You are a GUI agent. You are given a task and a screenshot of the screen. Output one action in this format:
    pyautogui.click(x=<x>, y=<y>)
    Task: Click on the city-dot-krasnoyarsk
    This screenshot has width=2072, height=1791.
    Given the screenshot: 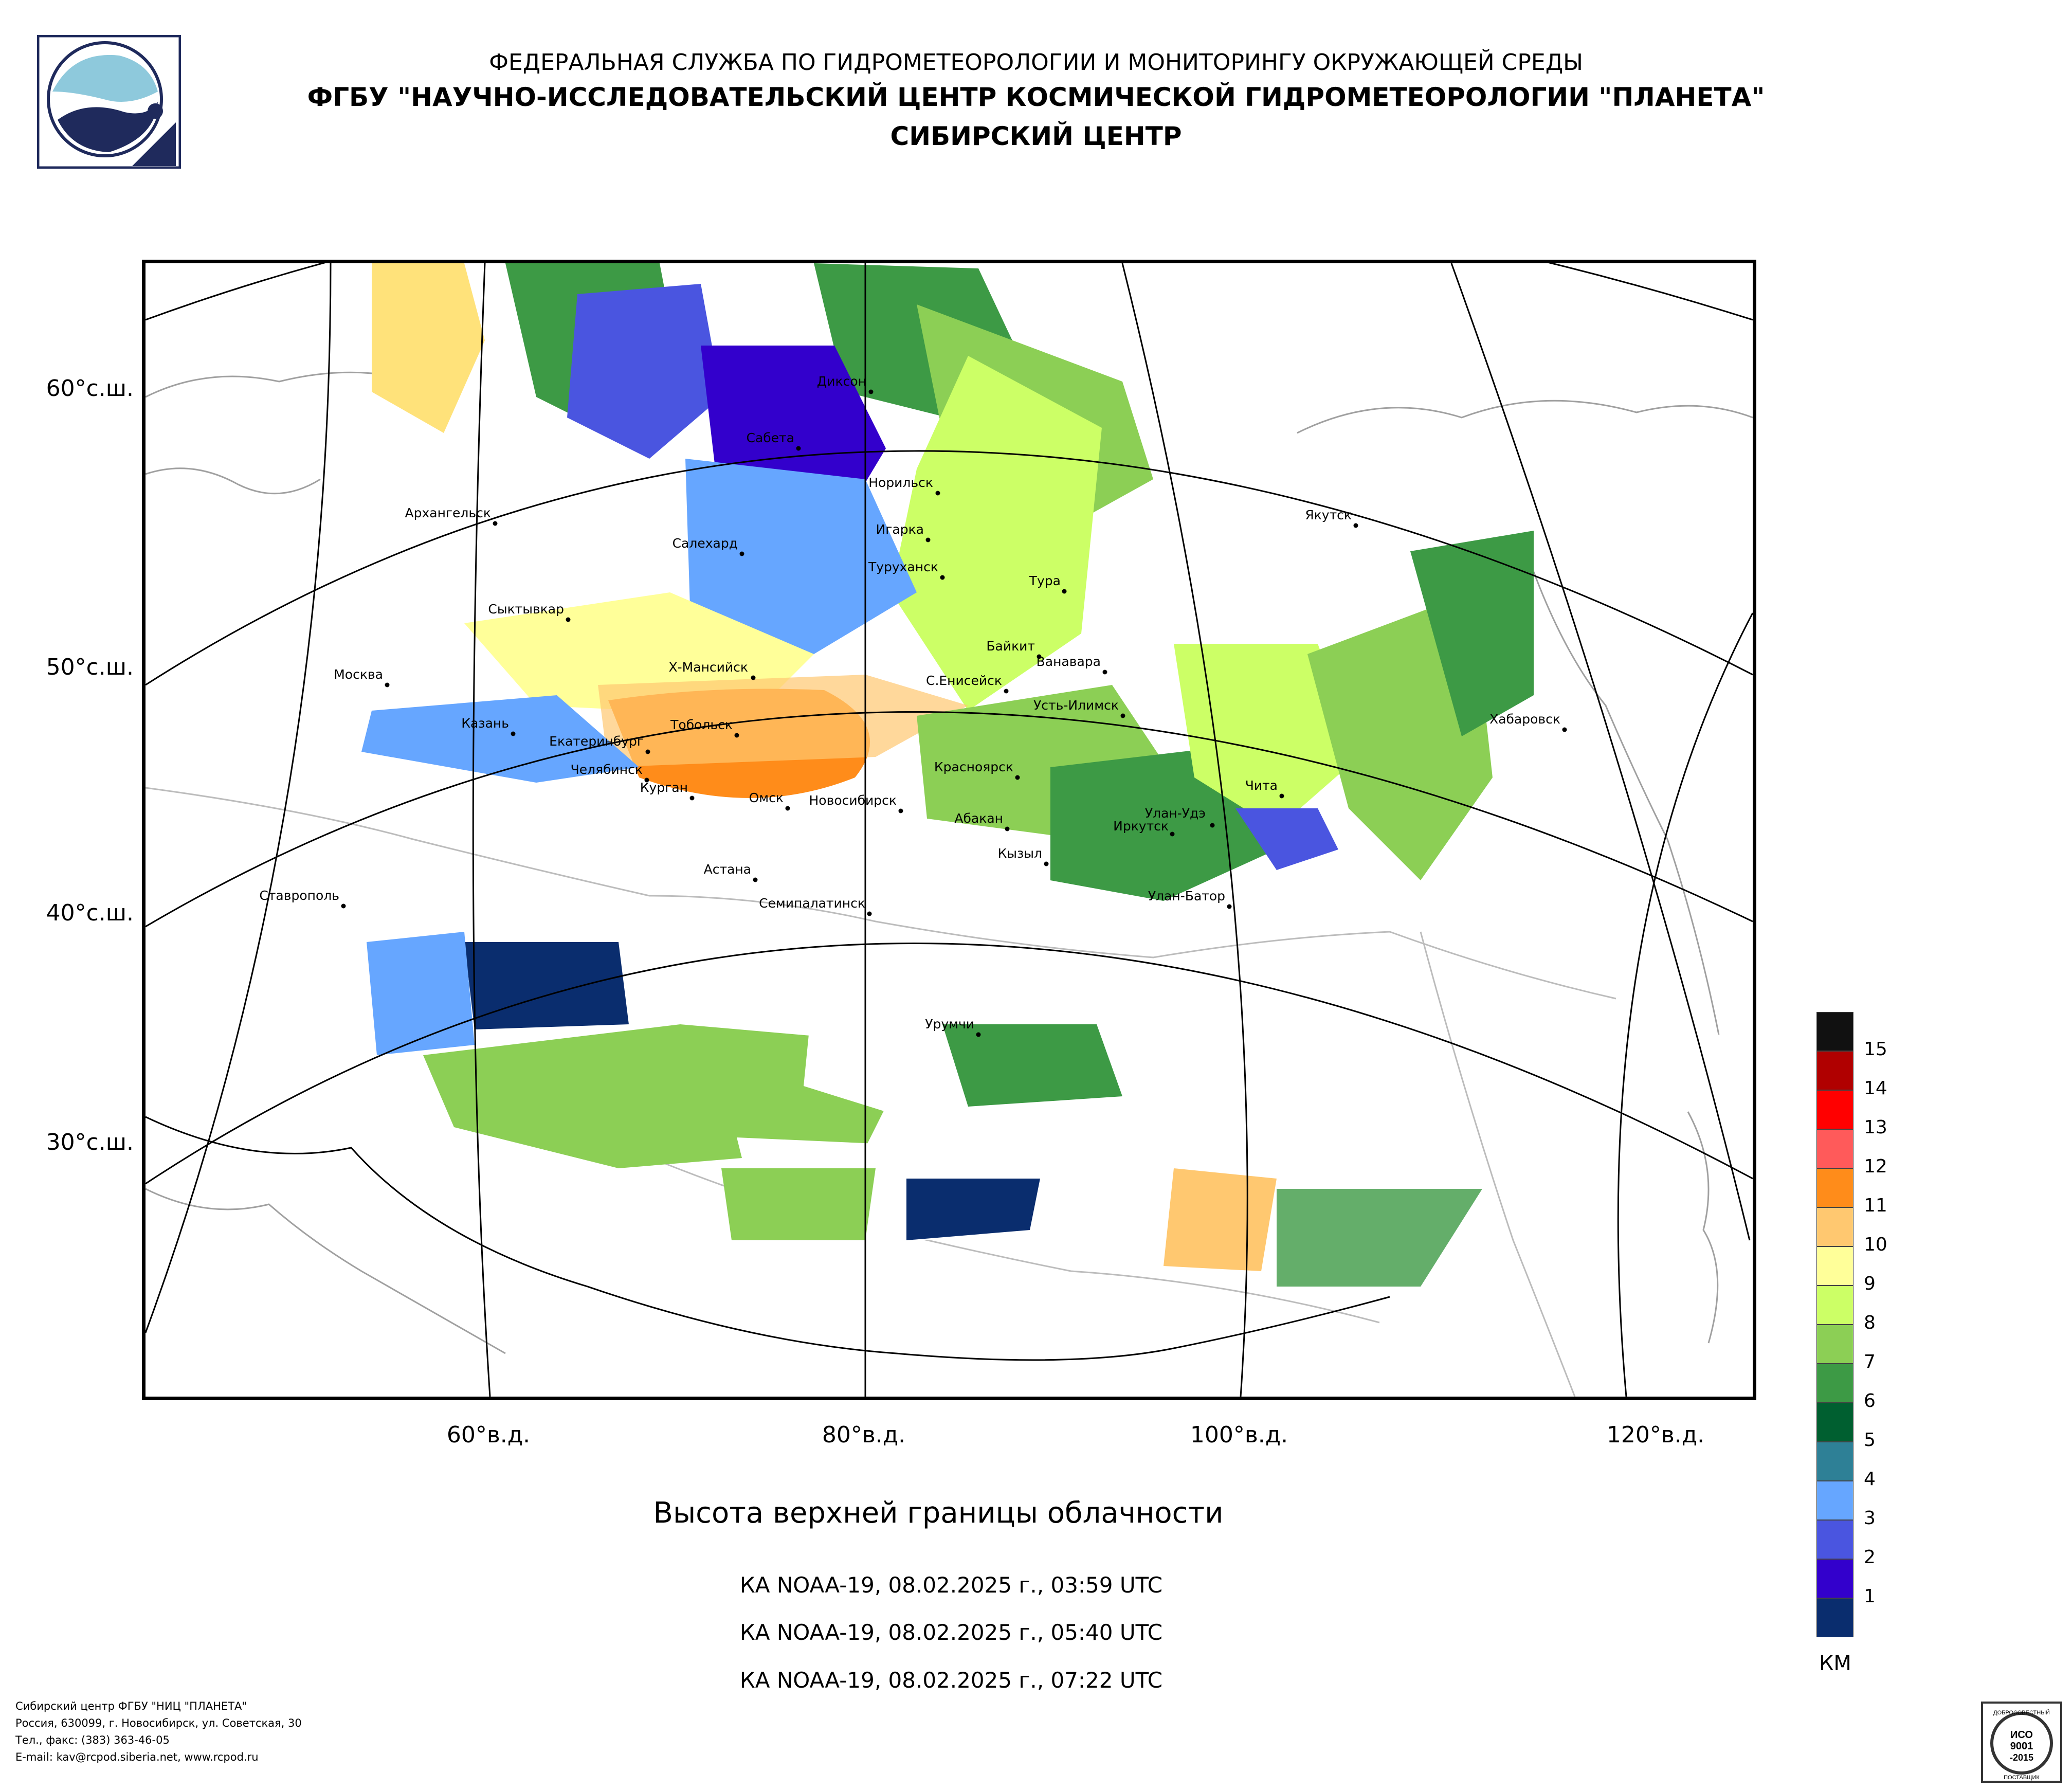 What is the action you would take?
    pyautogui.click(x=1017, y=777)
    